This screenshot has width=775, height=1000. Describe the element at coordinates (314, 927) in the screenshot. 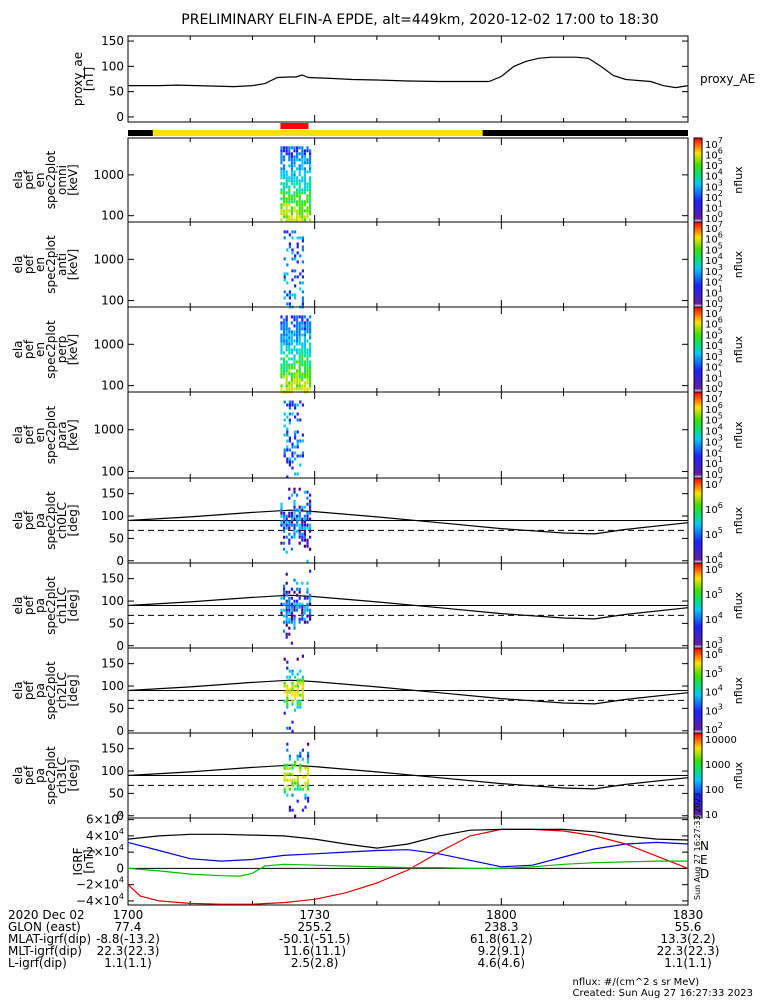

I see `footer-cell: 255.2` at that location.